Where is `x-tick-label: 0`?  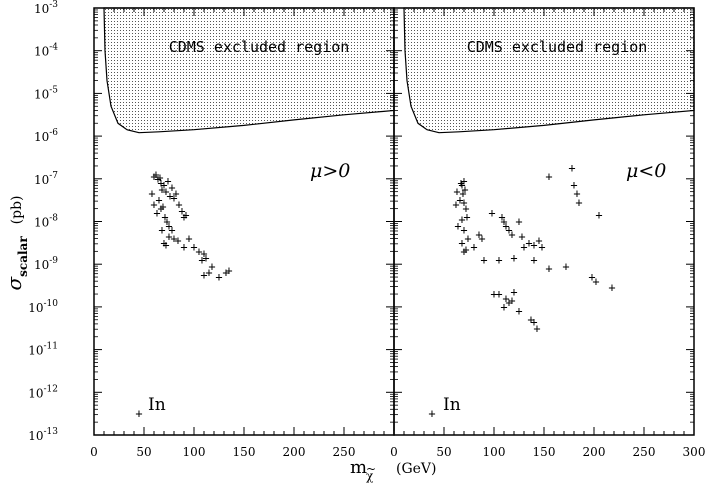 x-tick-label: 0 is located at coordinates (394, 452).